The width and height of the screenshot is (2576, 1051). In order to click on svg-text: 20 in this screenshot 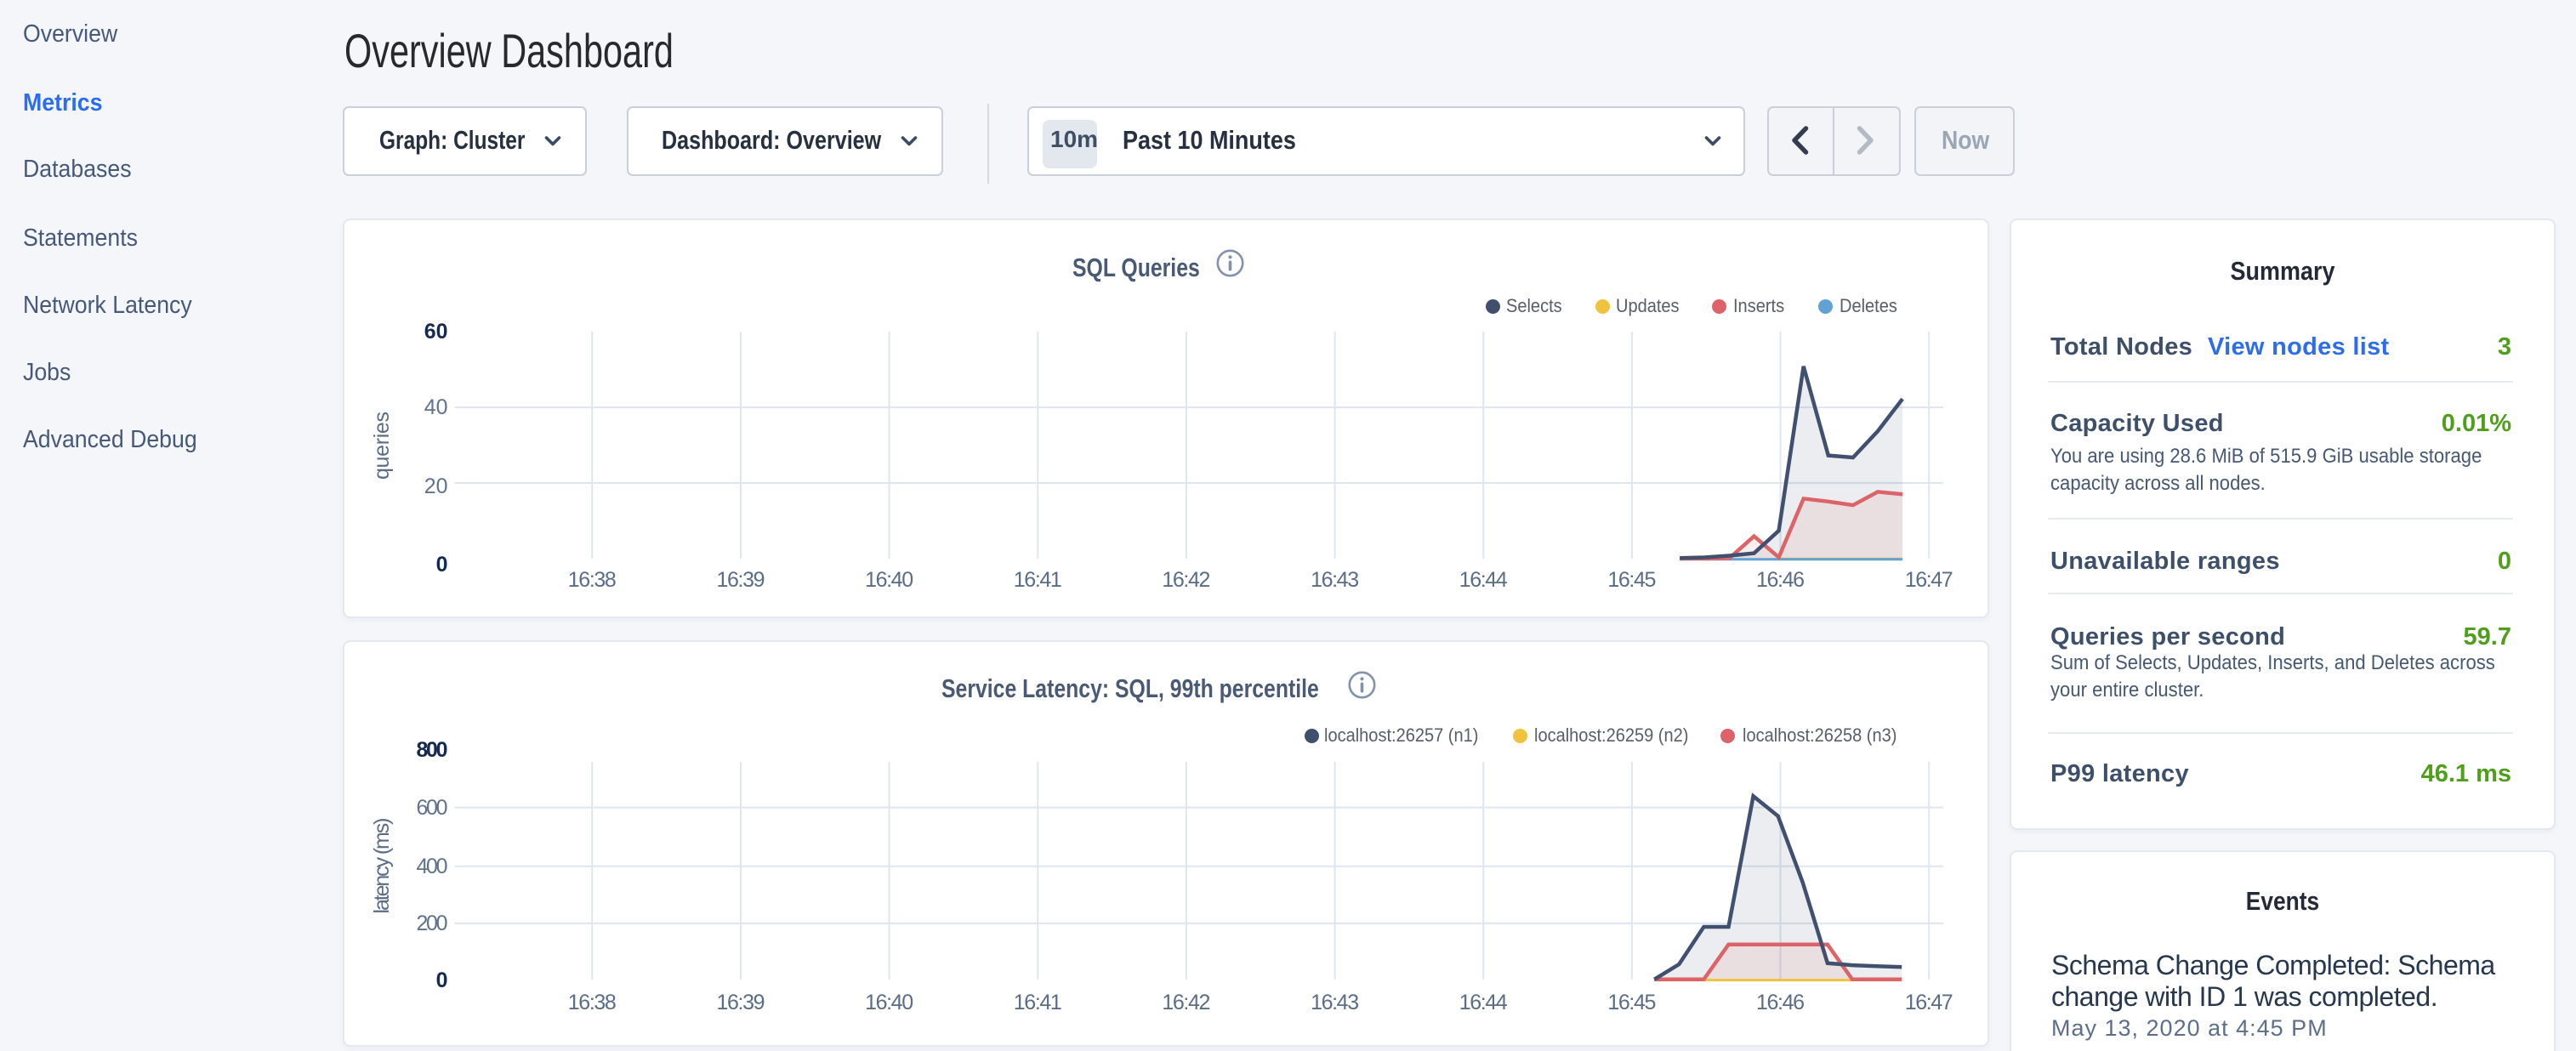, I will do `click(436, 486)`.